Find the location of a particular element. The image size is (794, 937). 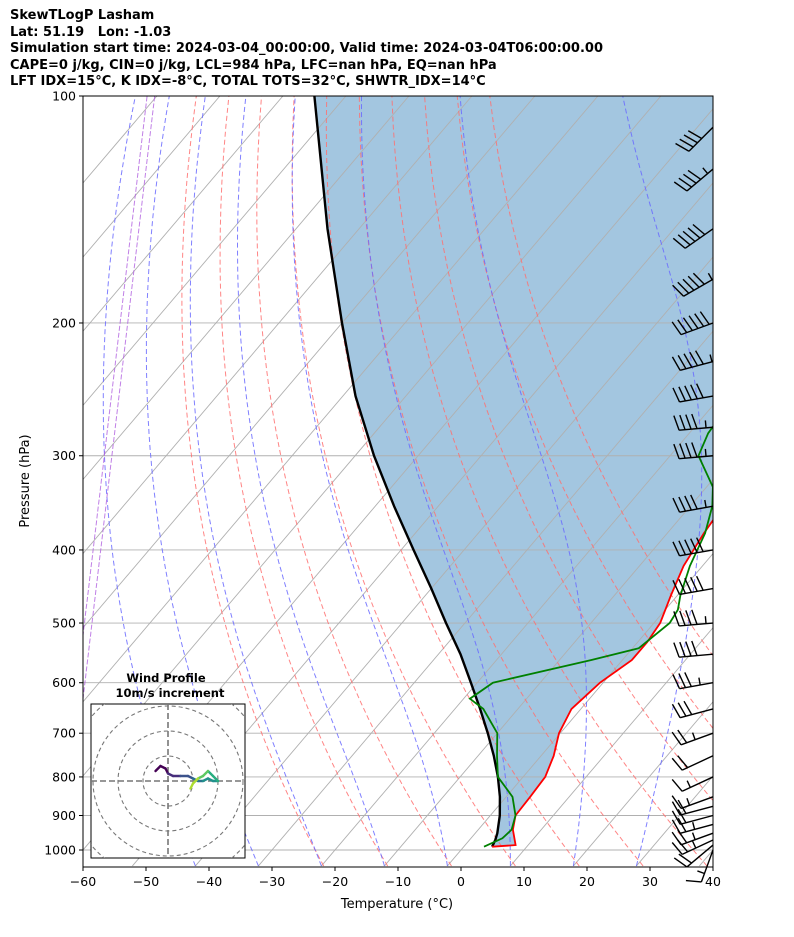

y-tick-label: 300 is located at coordinates (64, 455).